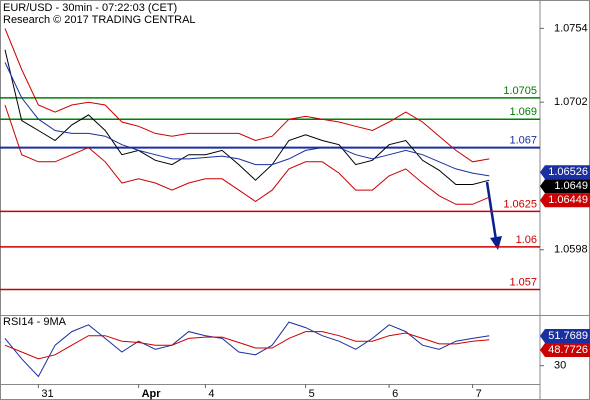  What do you see at coordinates (571, 186) in the screenshot?
I see `price-badge-label: 1.0649` at bounding box center [571, 186].